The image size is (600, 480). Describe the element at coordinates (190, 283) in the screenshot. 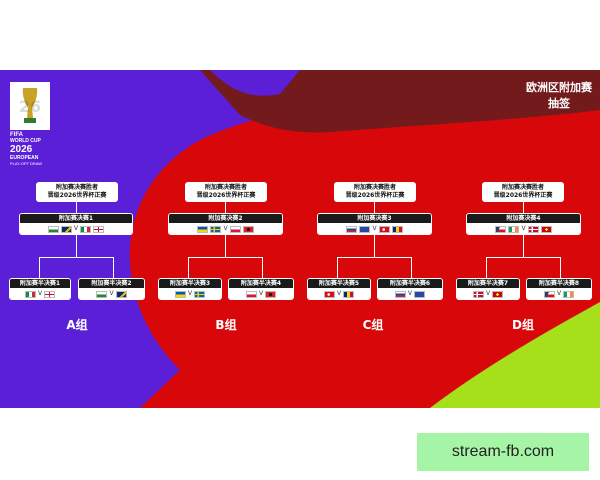

I see `semi-label: 附加赛半决赛3` at that location.